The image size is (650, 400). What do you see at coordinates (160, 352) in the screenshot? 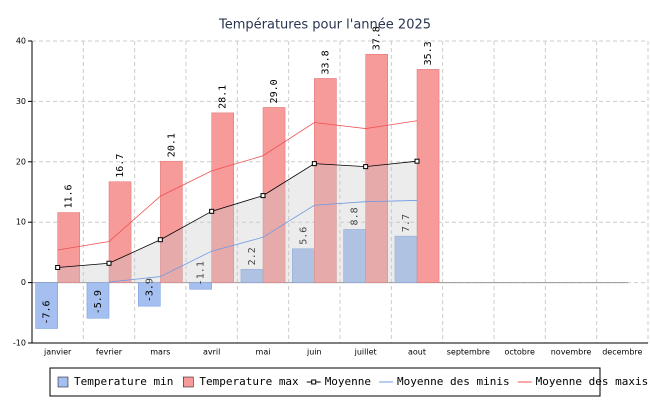
I see `x-tick-label: mars` at bounding box center [160, 352].